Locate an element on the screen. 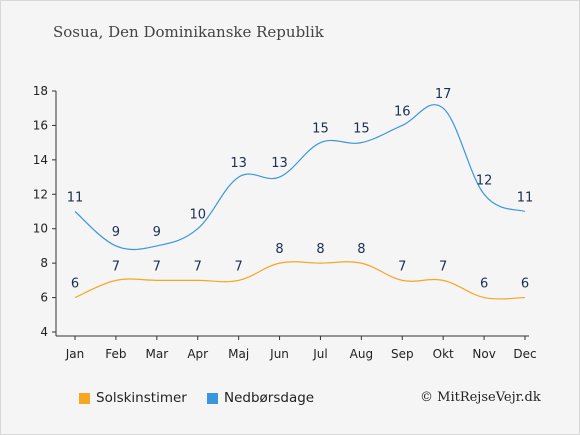 The image size is (580, 435). x-tick-label: Jan is located at coordinates (75, 354).